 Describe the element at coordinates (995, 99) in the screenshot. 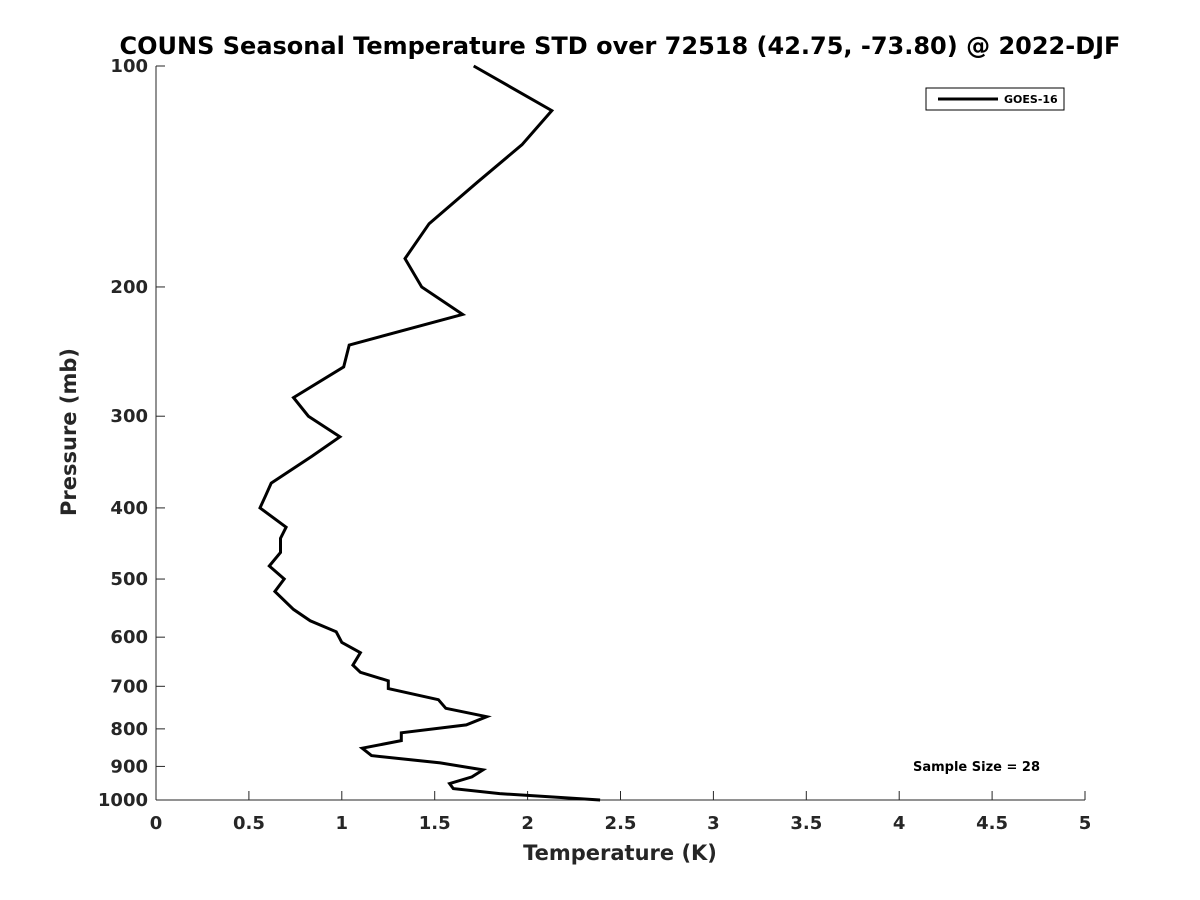

I see `legend: GOES-16` at that location.